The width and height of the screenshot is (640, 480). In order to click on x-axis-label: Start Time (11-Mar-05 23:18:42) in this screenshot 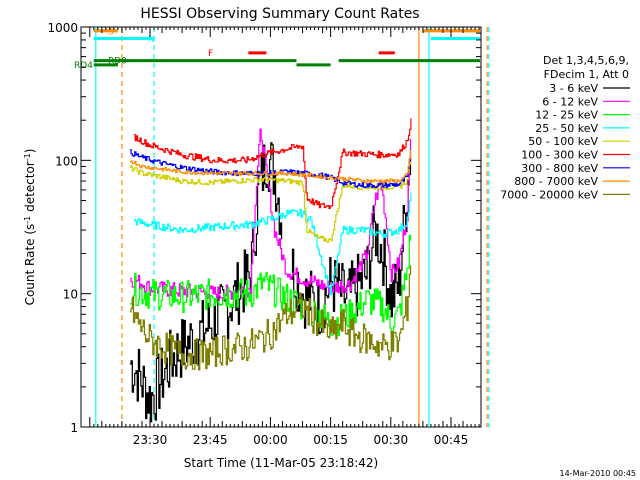, I will do `click(281, 463)`.